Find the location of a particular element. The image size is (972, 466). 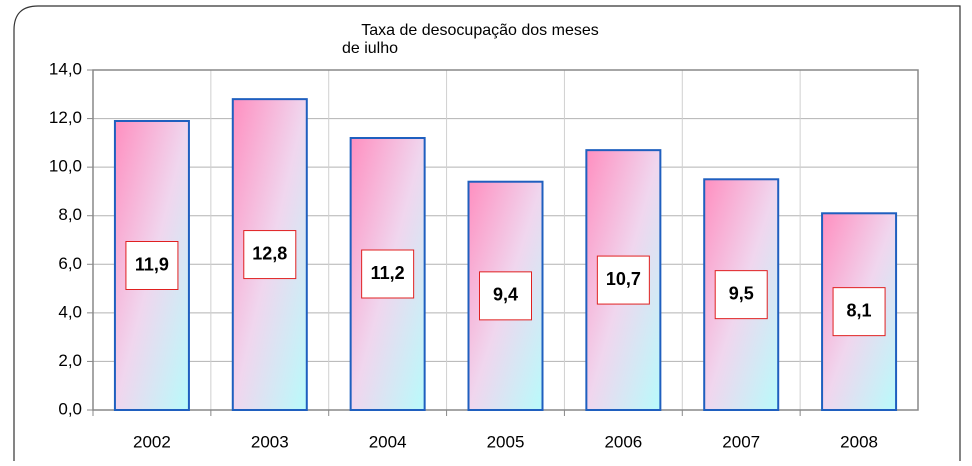

value-label: 9,5 is located at coordinates (741, 293).